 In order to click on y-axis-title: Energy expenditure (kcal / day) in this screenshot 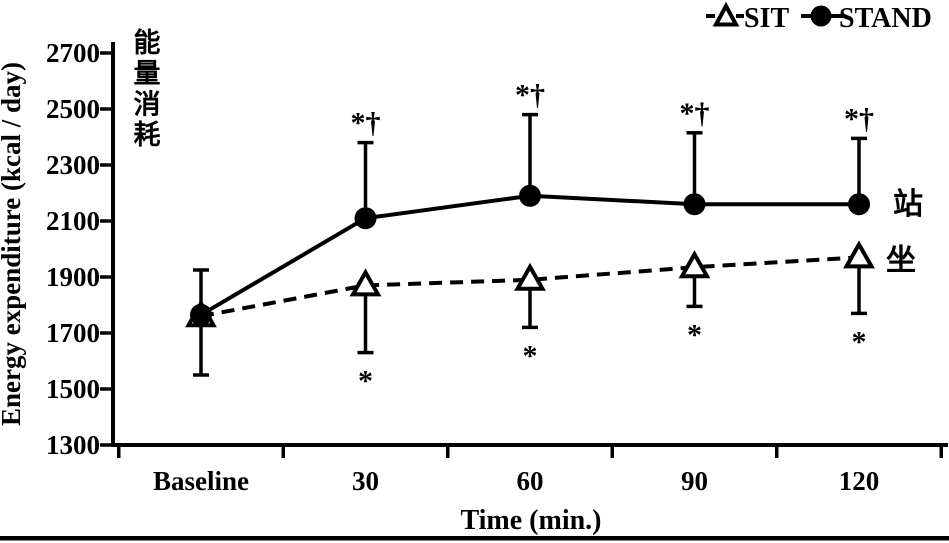, I will do `click(13, 244)`.